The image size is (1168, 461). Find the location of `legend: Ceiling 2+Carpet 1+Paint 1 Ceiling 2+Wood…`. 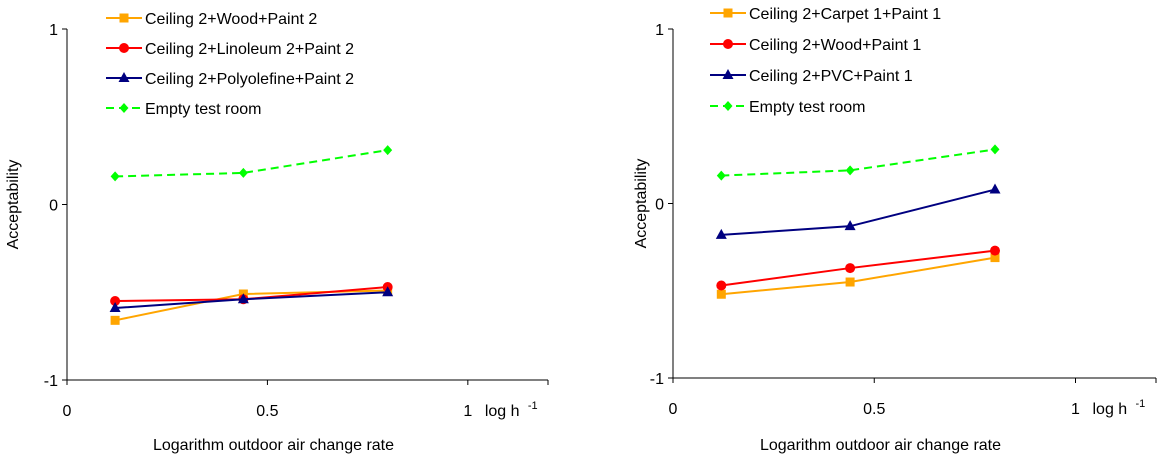

legend: Ceiling 2+Carpet 1+Paint 1 Ceiling 2+Wood… is located at coordinates (825, 61).